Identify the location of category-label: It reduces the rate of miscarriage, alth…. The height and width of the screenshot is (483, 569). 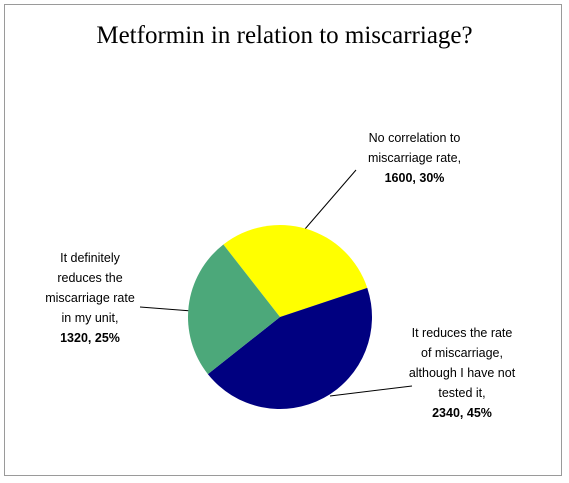
(462, 363).